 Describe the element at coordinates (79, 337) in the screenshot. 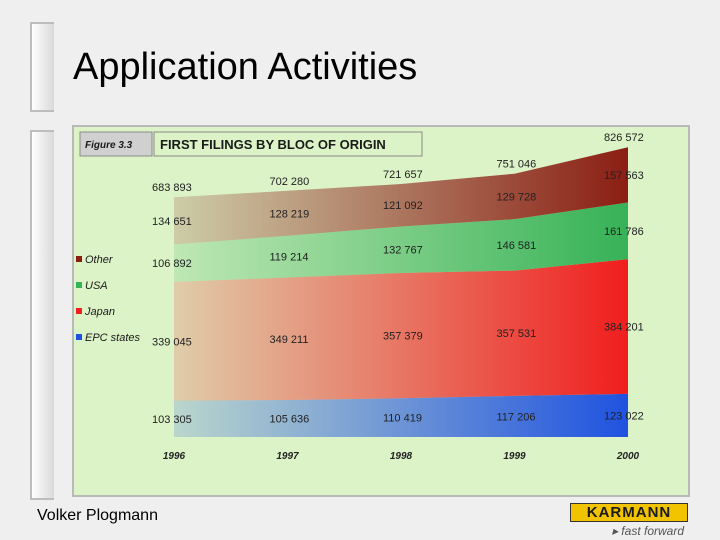

I see `legend-swatch-epc-states` at that location.